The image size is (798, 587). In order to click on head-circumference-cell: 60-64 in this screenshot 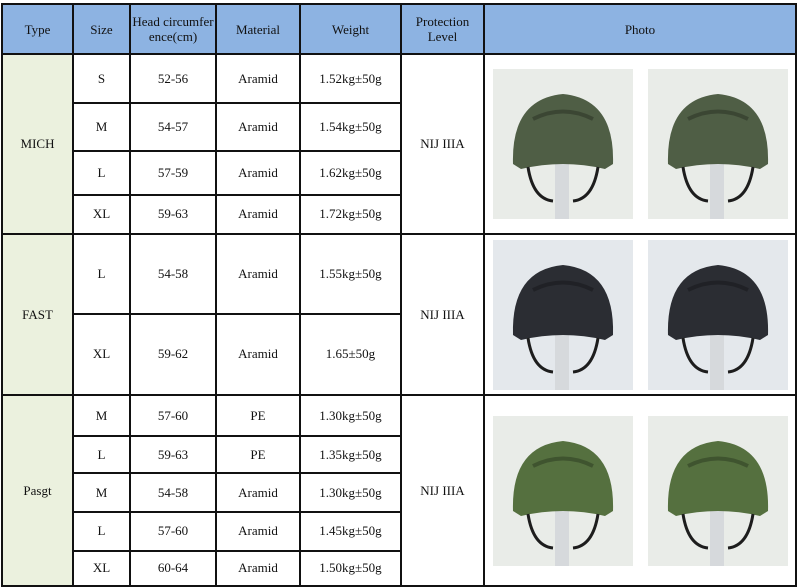, I will do `click(173, 568)`.